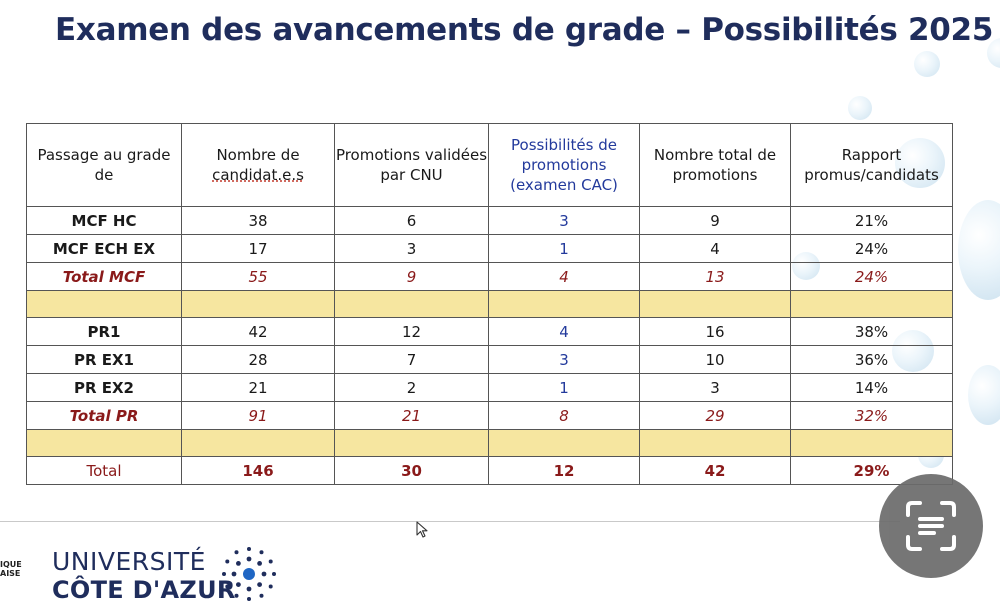  What do you see at coordinates (104, 248) in the screenshot?
I see `row-label: MCF ECH EX` at bounding box center [104, 248].